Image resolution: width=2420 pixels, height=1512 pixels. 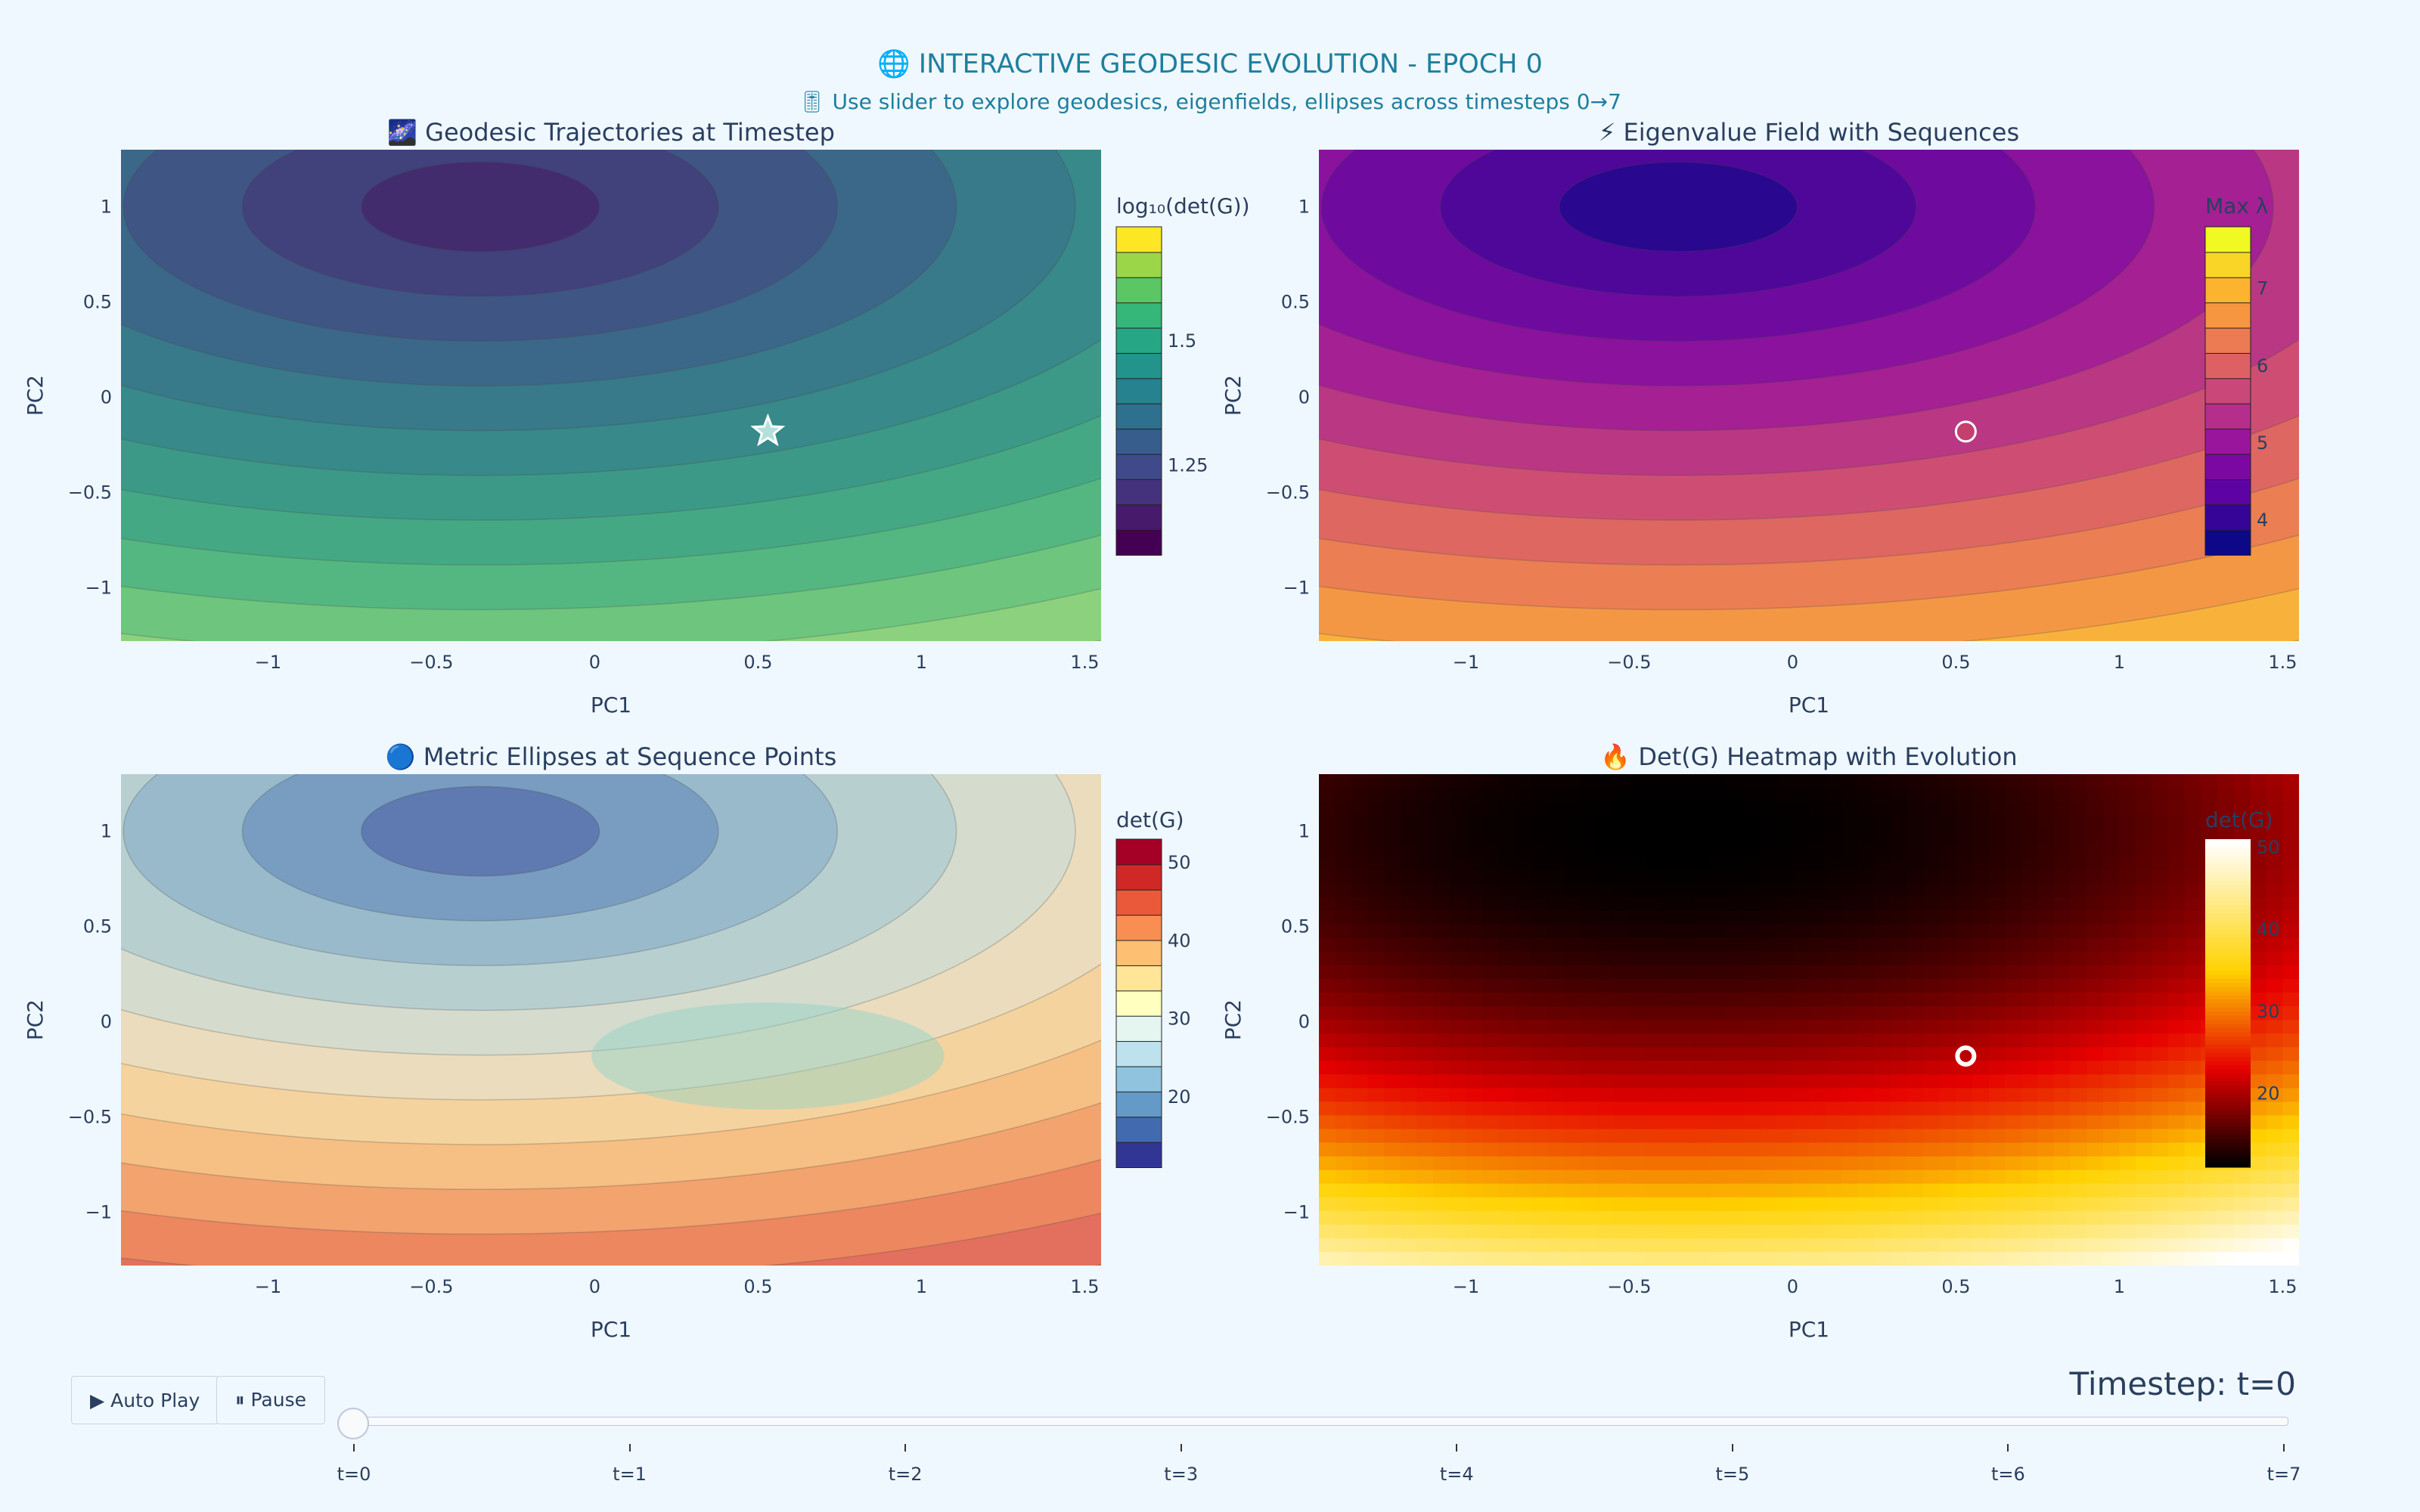 I want to click on colorbar-tick-label: 20, so click(x=1179, y=1097).